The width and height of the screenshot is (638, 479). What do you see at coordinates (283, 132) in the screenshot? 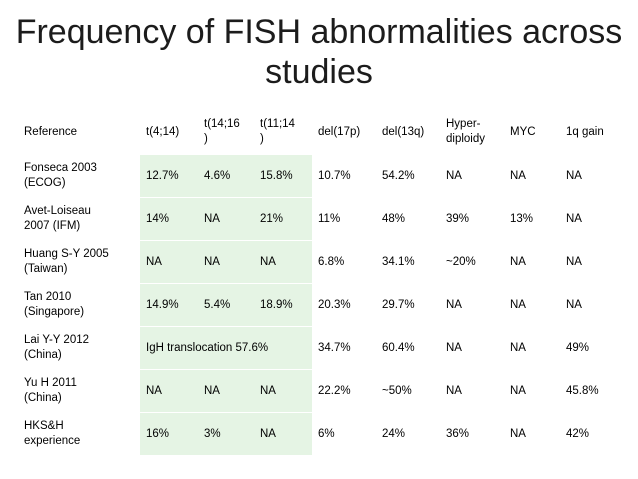
I see `header-t1114: t(11;14)` at bounding box center [283, 132].